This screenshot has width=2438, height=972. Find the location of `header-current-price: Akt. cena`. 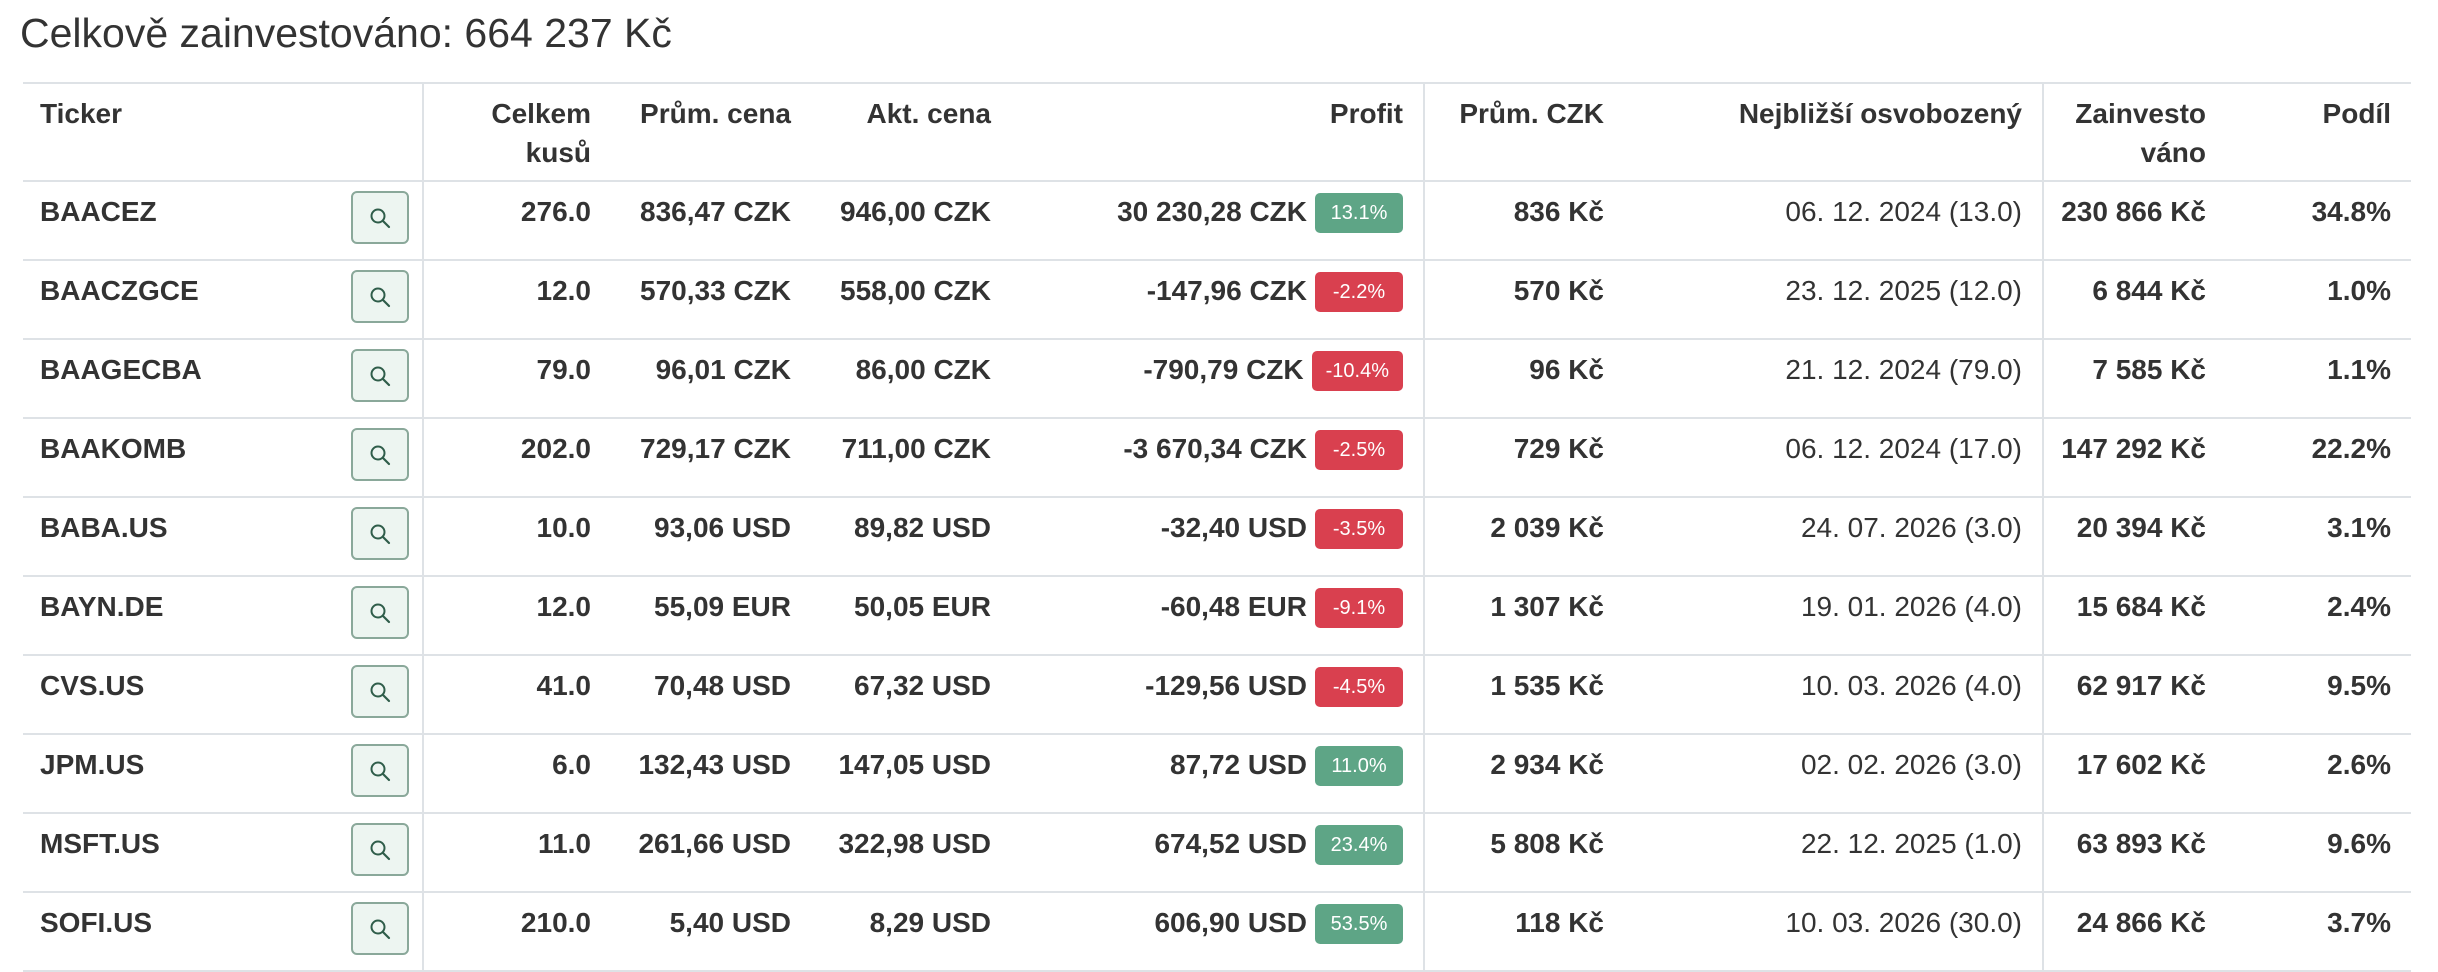

header-current-price: Akt. cena is located at coordinates (911, 131).